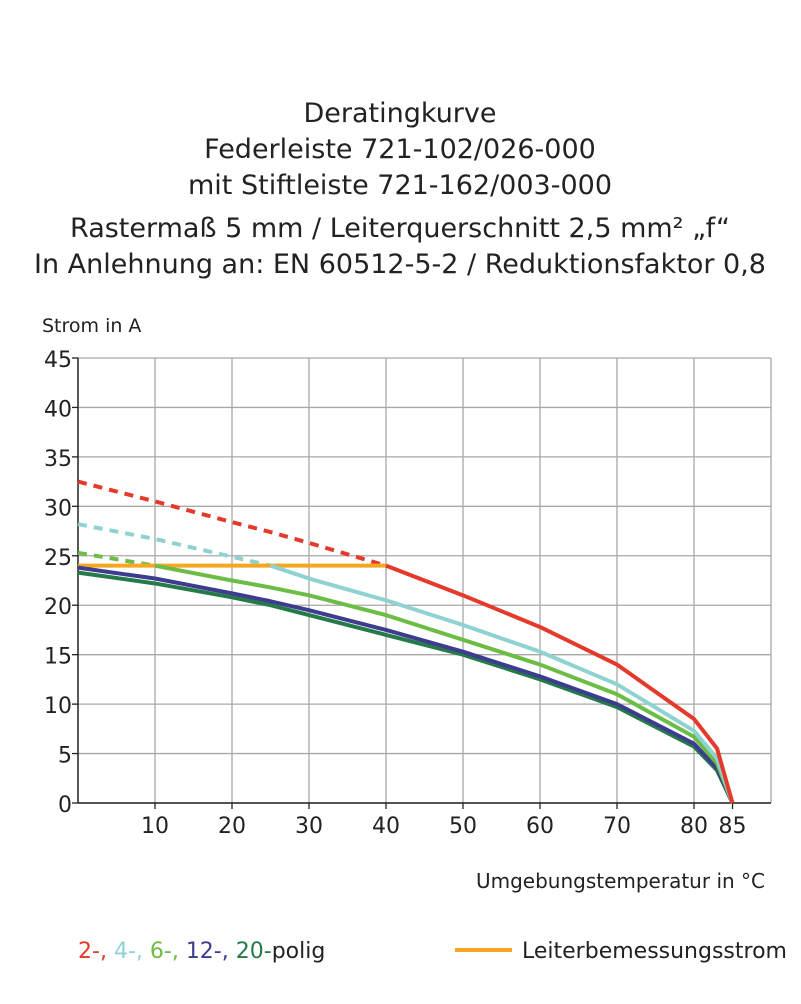 This screenshot has height=1004, width=801. What do you see at coordinates (400, 113) in the screenshot?
I see `chart-title: Deratingkurve` at bounding box center [400, 113].